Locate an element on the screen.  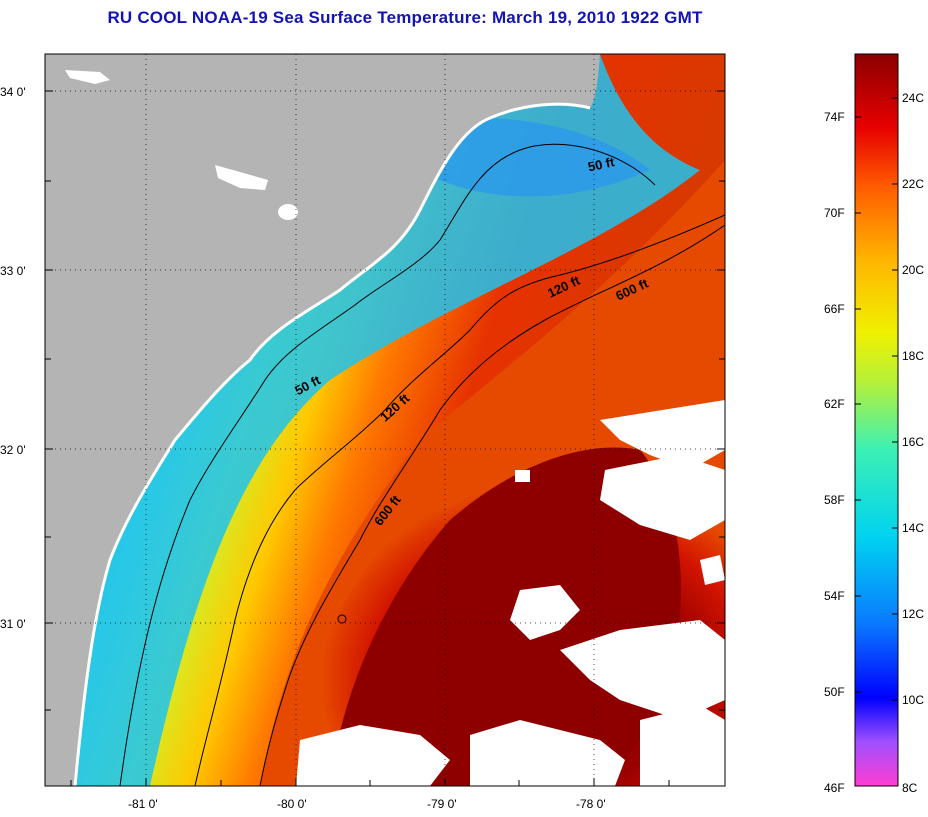
contour-label: 50 ft is located at coordinates (602, 164).